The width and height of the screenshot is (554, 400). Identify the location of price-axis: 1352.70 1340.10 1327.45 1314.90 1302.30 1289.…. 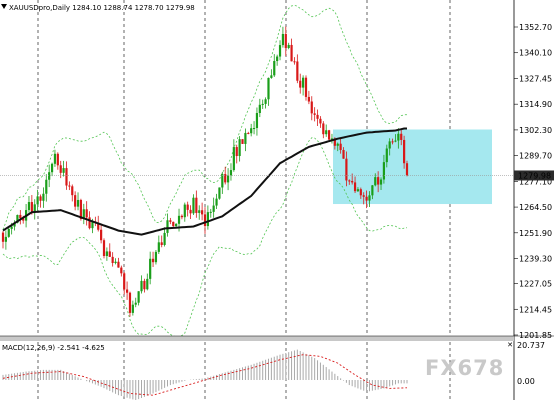
(533, 181).